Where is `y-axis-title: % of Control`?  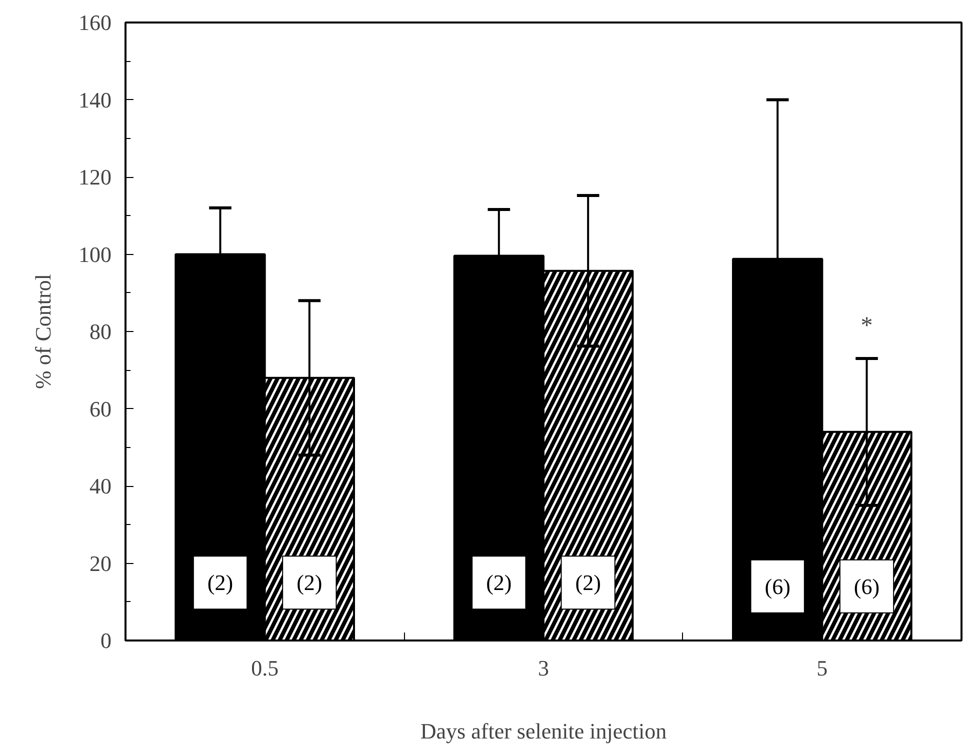
y-axis-title: % of Control is located at coordinates (43, 331).